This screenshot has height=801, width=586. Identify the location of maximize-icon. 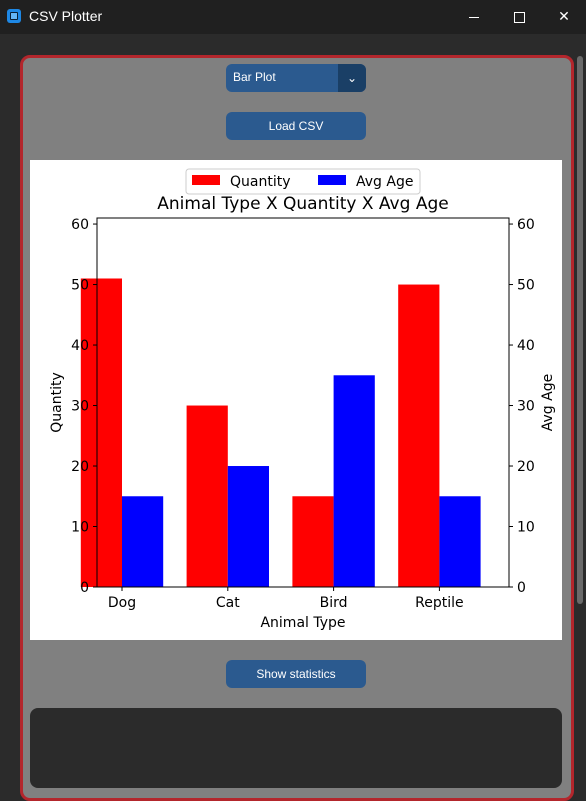
(519, 17).